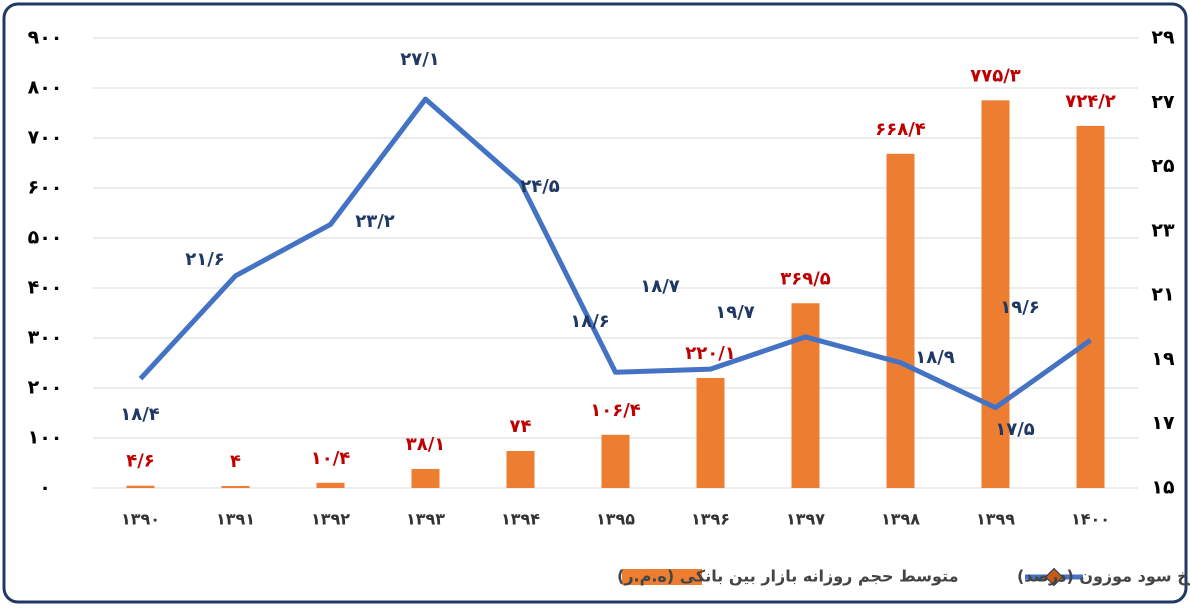  I want to click on line-value-label: ۲۱/۶, so click(205, 259).